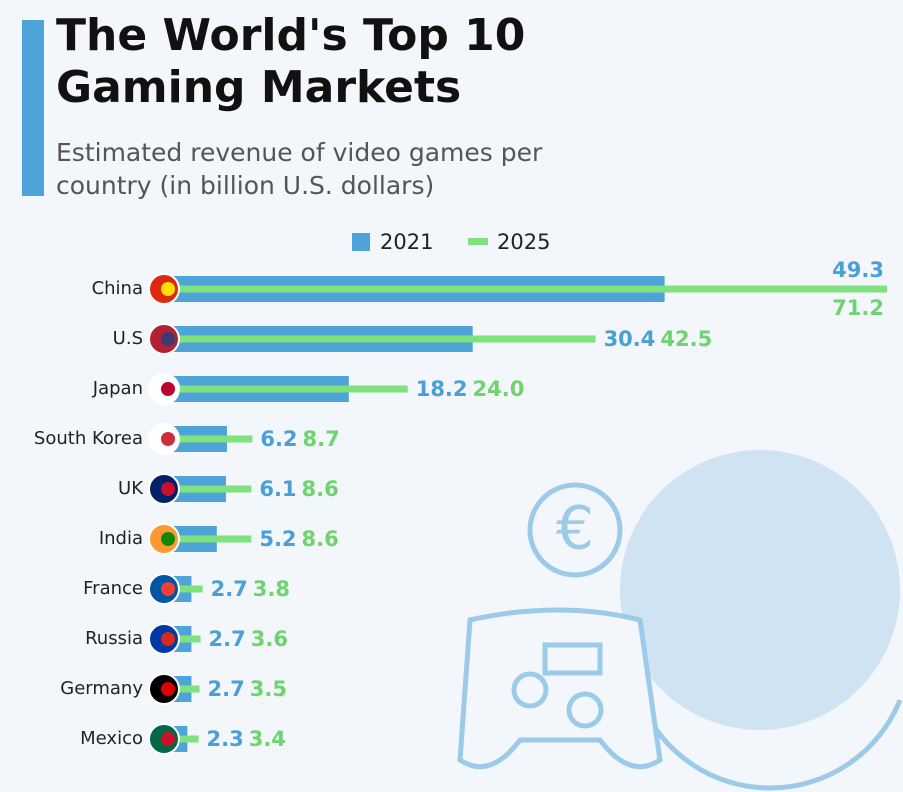 This screenshot has width=903, height=792. I want to click on value-label: 2.3, so click(225, 739).